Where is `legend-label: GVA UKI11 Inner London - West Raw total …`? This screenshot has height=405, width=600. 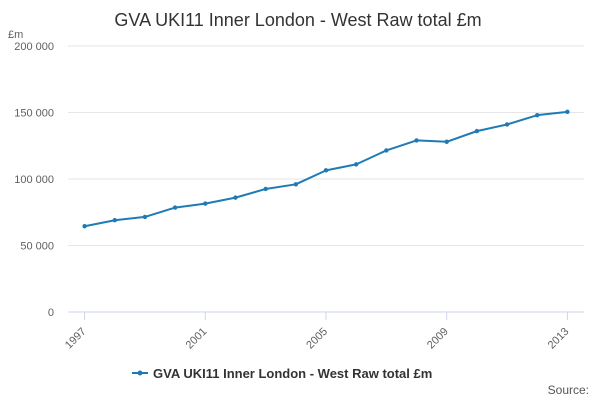 legend-label: GVA UKI11 Inner London - West Raw total … is located at coordinates (292, 373).